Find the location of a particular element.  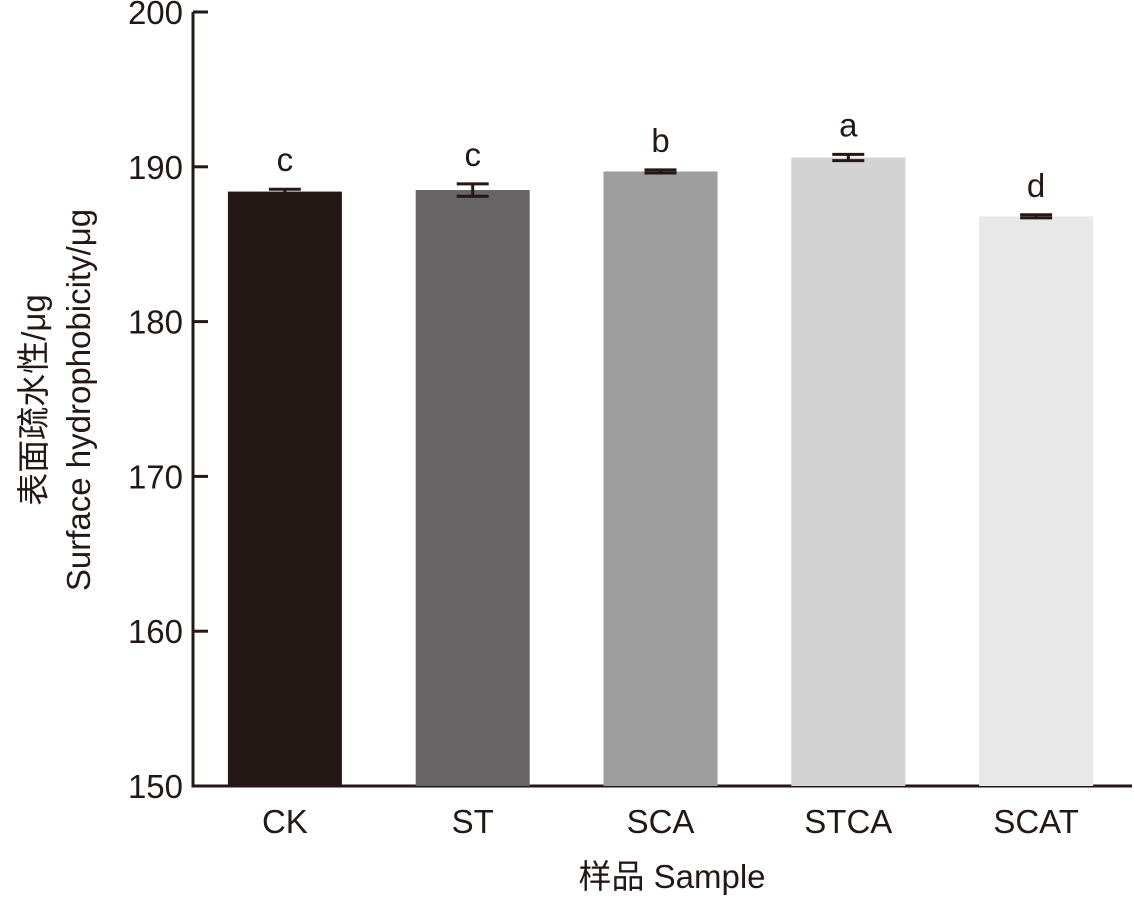

significance-label-sca: b is located at coordinates (660, 140).